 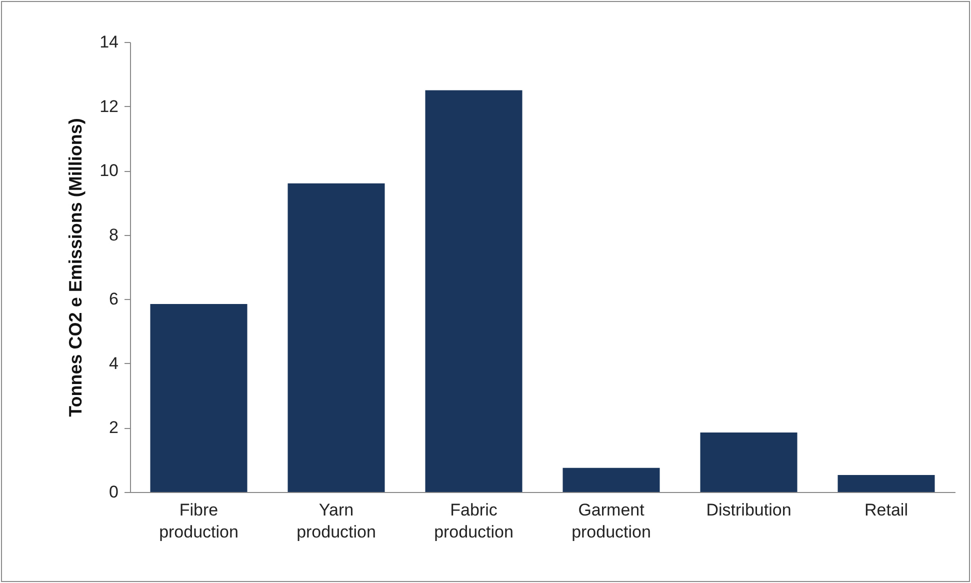 What do you see at coordinates (109, 106) in the screenshot?
I see `y-tick-label: 12` at bounding box center [109, 106].